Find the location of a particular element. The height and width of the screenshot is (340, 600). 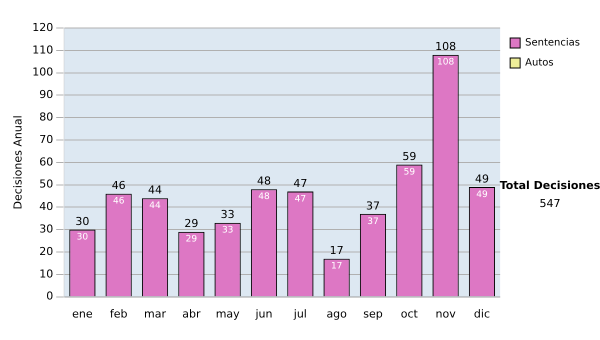

y-axis-title: Decisiones Anual is located at coordinates (17, 162).